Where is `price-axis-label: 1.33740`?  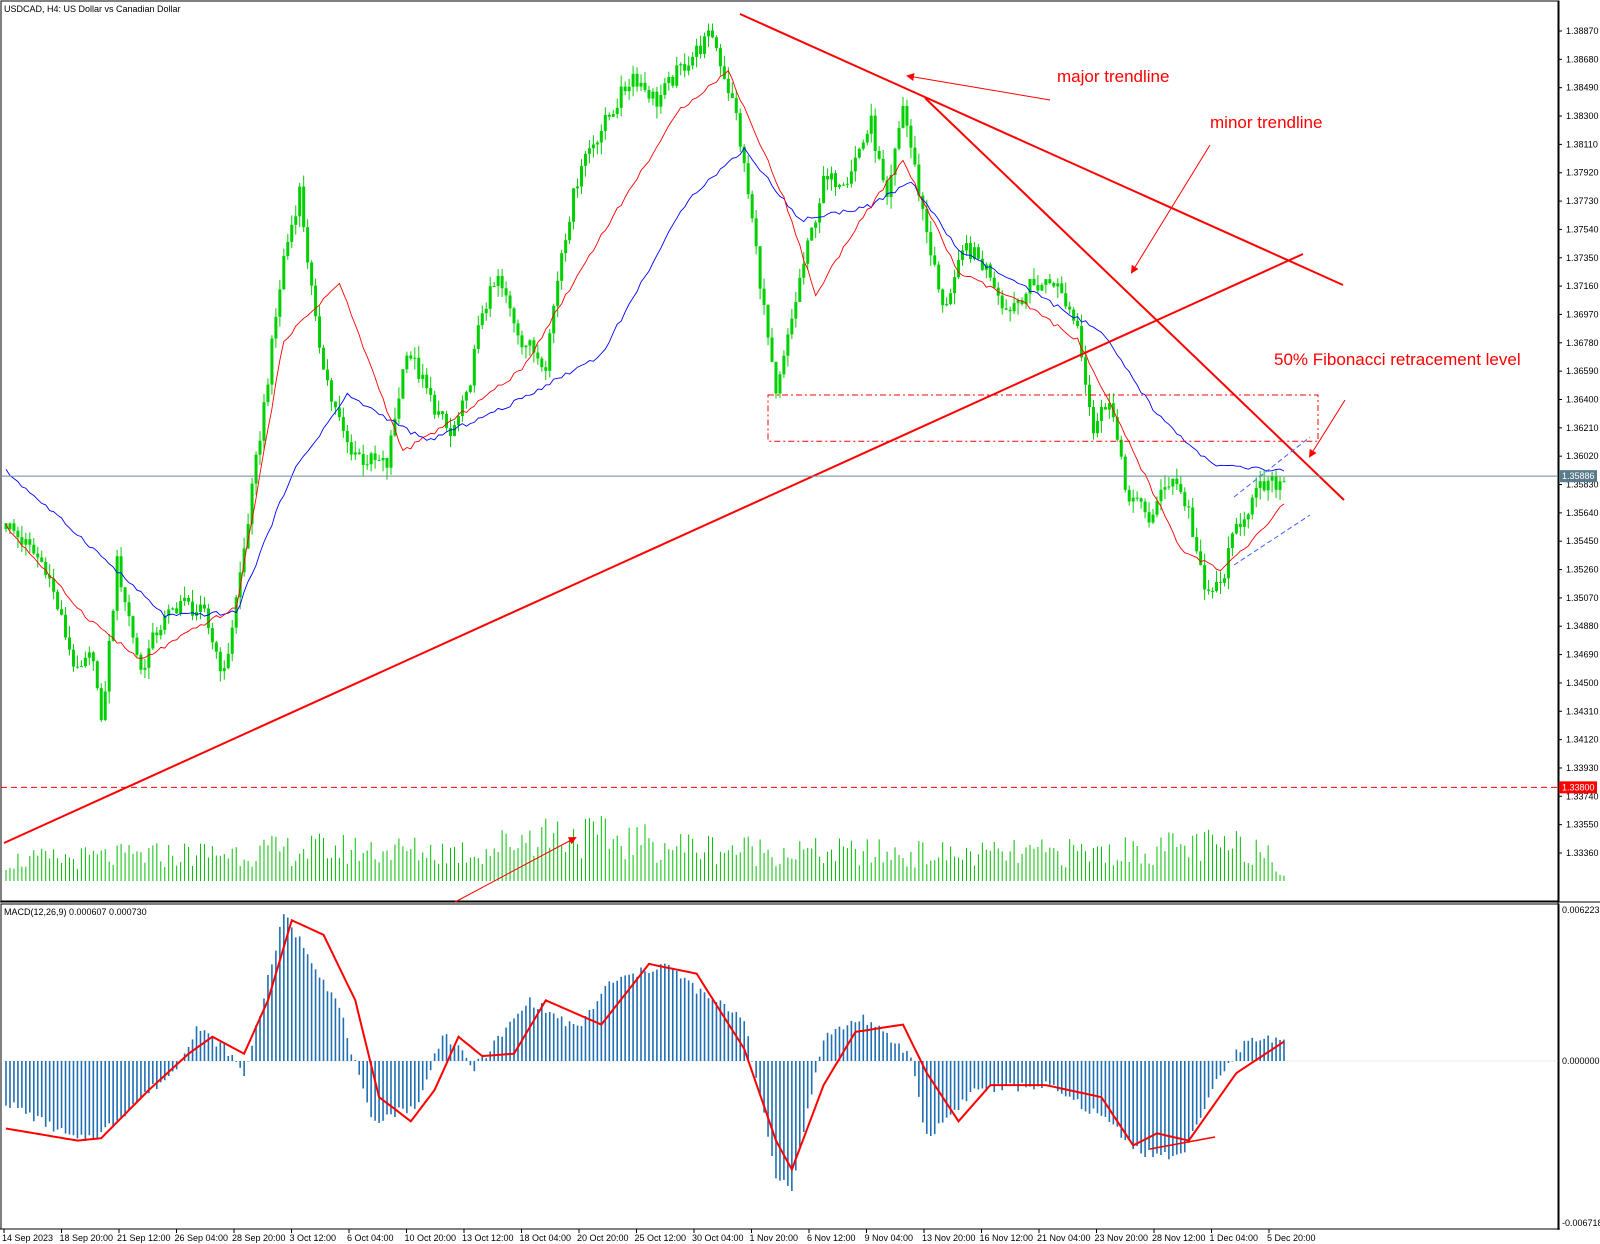
price-axis-label: 1.33740 is located at coordinates (1582, 796).